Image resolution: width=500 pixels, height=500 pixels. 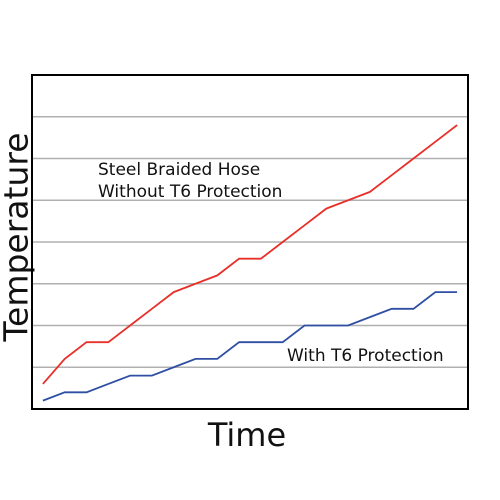 What do you see at coordinates (190, 192) in the screenshot?
I see `annotation: Without T6 Protection` at bounding box center [190, 192].